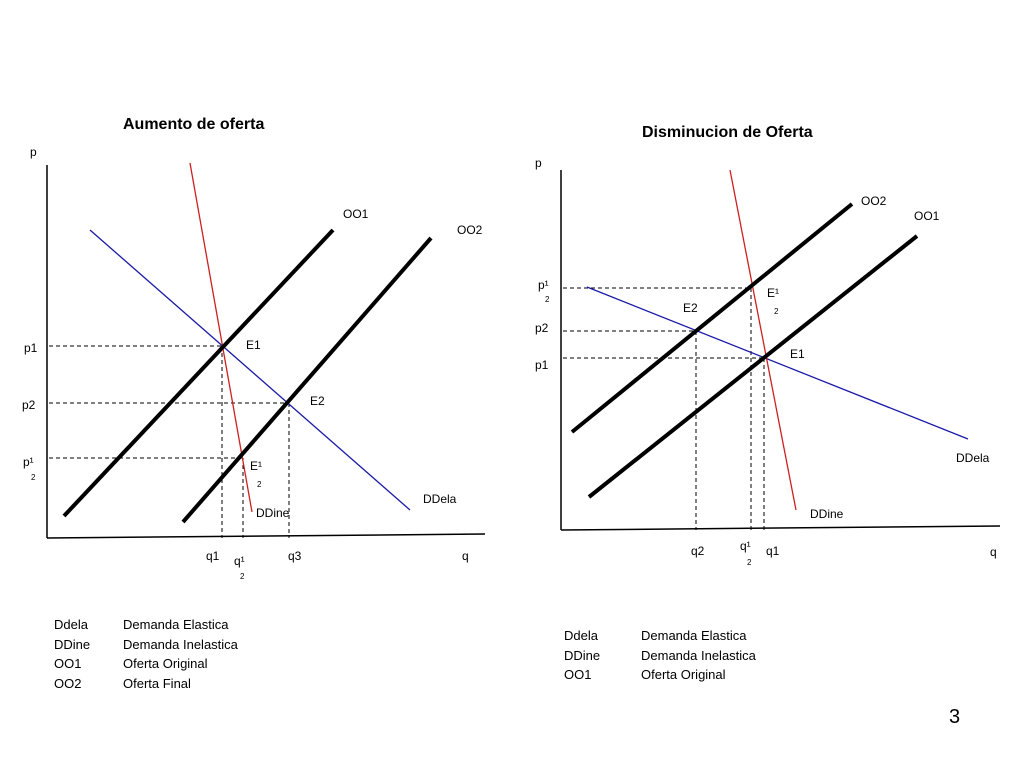  I want to click on right-p1-label: p1, so click(542, 365).